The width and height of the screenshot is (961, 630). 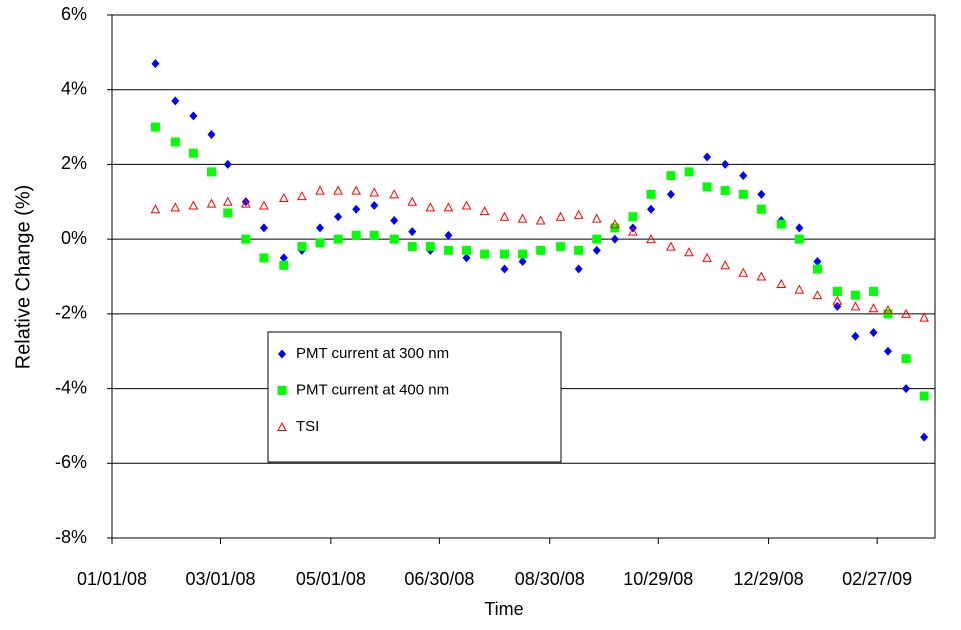 What do you see at coordinates (71, 462) in the screenshot?
I see `y-tick-label: -6%` at bounding box center [71, 462].